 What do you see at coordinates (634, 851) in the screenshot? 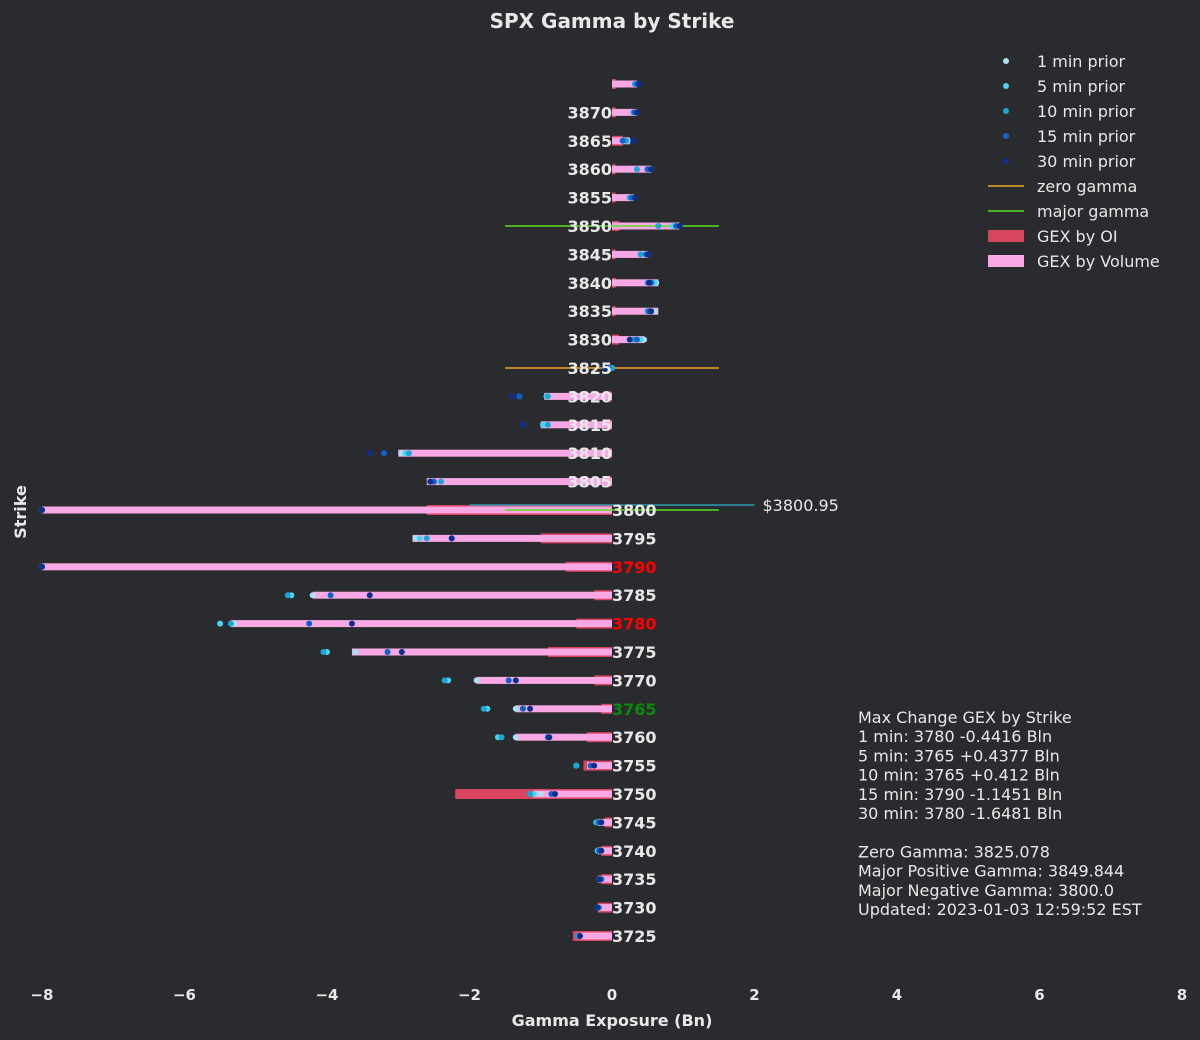
I see `strike-label: 3740` at bounding box center [634, 851].